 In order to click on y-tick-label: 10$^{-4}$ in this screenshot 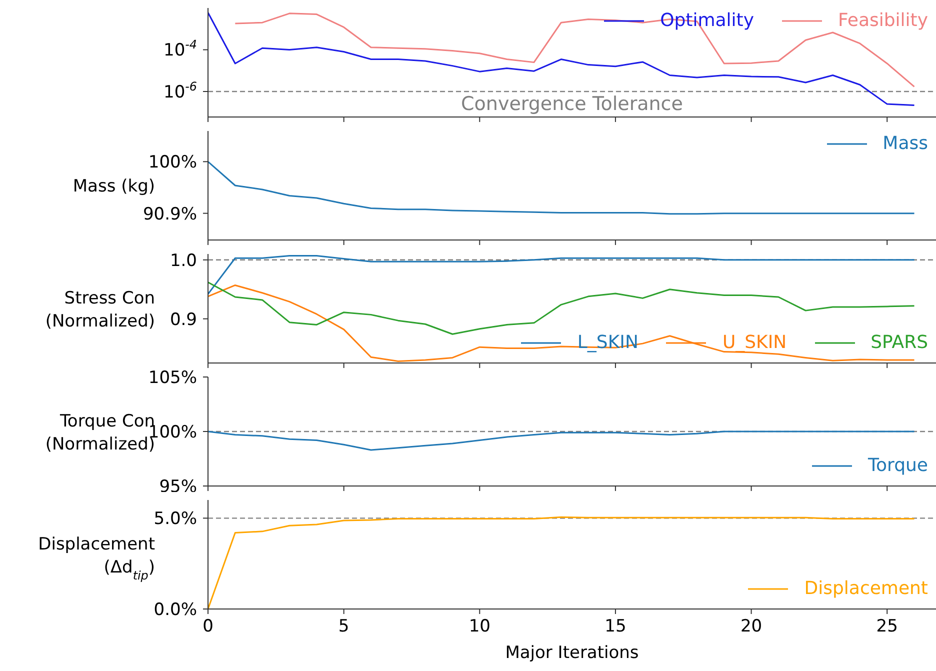, I will do `click(180, 49)`.